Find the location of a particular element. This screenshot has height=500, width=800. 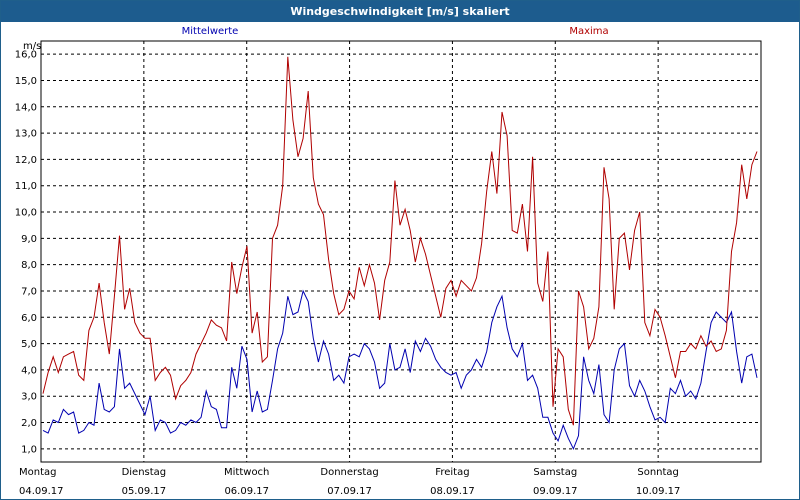

y-tick-label: 13,0 is located at coordinates (26, 134).